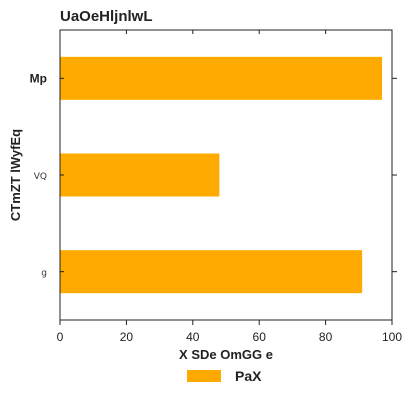 This screenshot has height=414, width=414. Describe the element at coordinates (260, 337) in the screenshot. I see `x-tick-label: 60` at that location.